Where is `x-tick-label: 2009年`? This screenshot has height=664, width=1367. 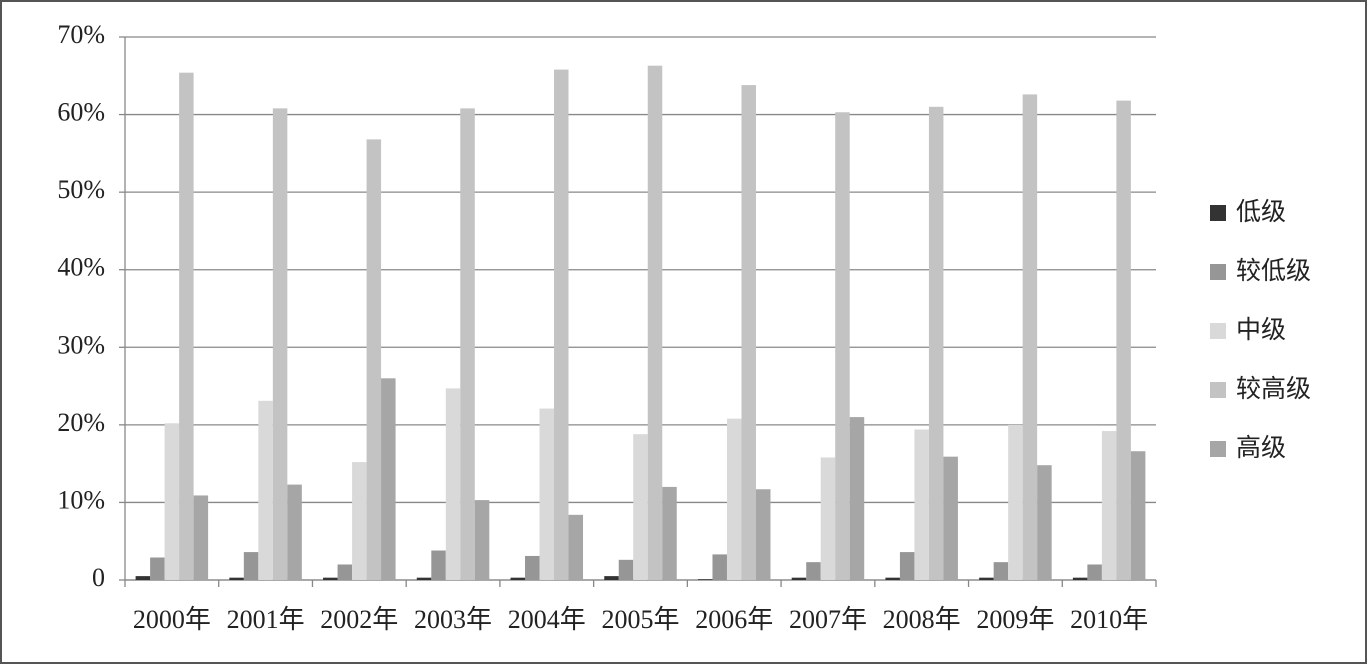
x-tick-label: 2009年 is located at coordinates (1015, 619).